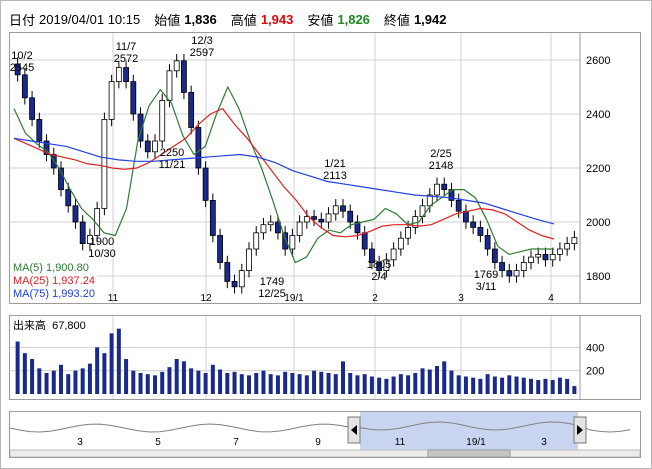 The image size is (652, 469). I want to click on volume-tick-label: 400, so click(595, 348).